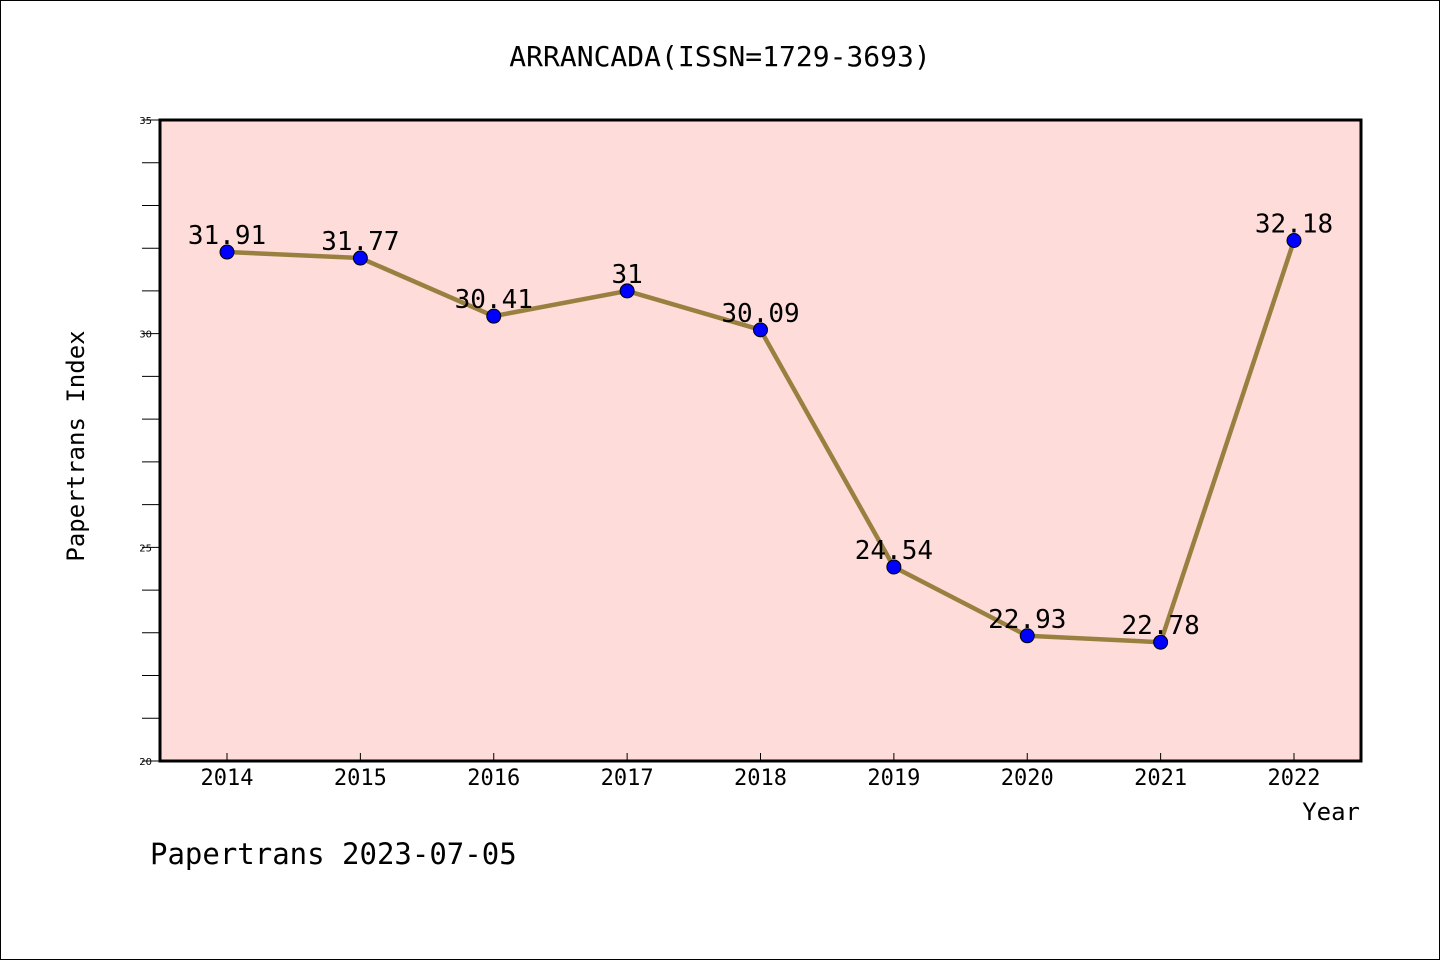 The image size is (1440, 960). I want to click on data-label: 31, so click(626, 275).